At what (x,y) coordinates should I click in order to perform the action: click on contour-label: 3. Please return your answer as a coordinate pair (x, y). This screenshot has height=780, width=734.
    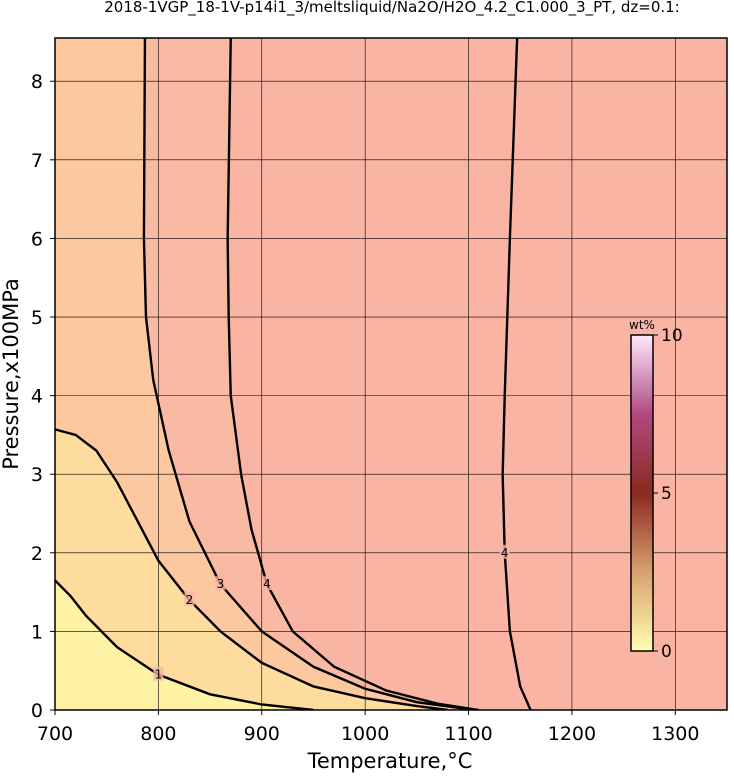
    Looking at the image, I should click on (221, 584).